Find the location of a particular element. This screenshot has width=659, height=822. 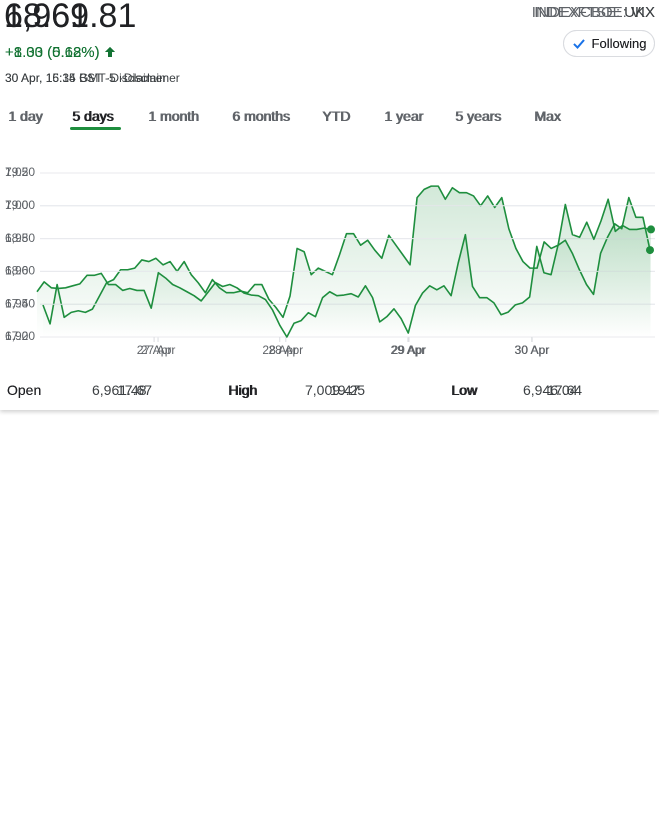

check-icon is located at coordinates (578, 43).